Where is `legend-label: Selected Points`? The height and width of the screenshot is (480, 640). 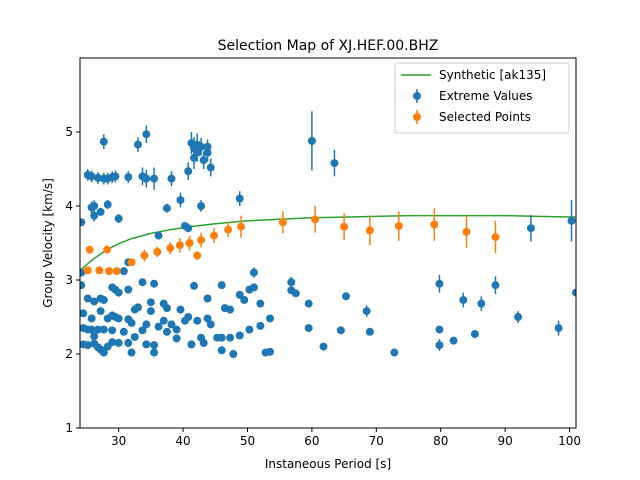 legend-label: Selected Points is located at coordinates (485, 117).